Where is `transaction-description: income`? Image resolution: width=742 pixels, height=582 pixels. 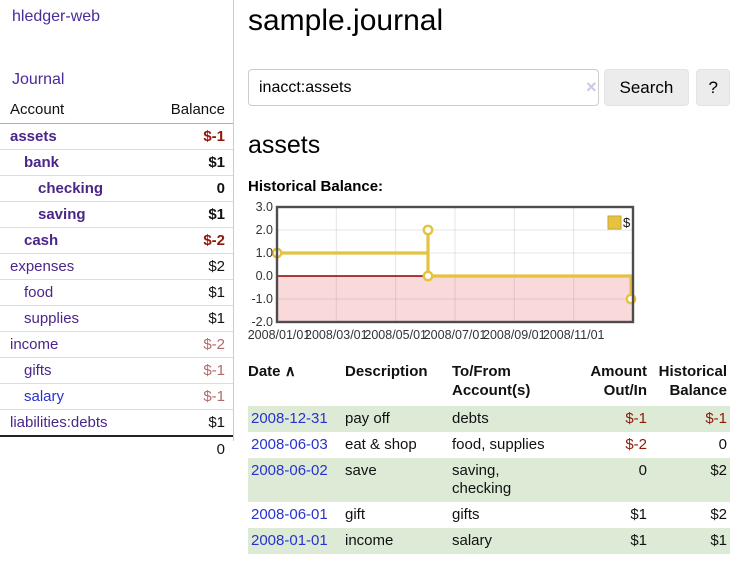
transaction-description: income is located at coordinates (369, 540).